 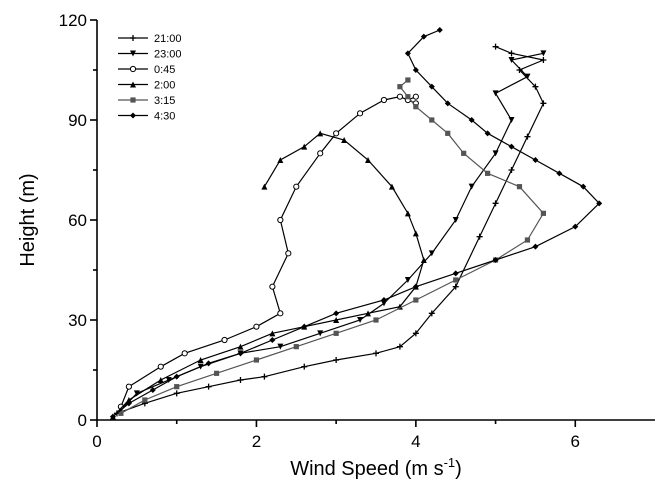 What do you see at coordinates (450, 462) in the screenshot?
I see `x-axis-title-superscript: -1` at bounding box center [450, 462].